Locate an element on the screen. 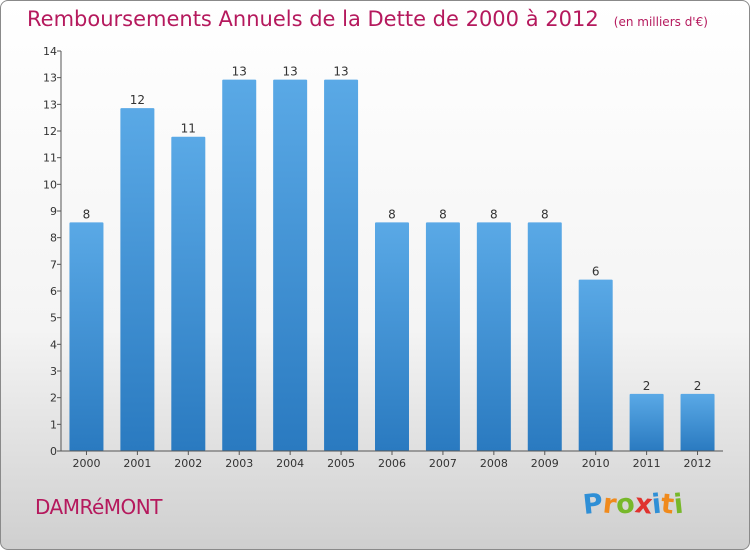  x-tick-label: 2004 is located at coordinates (290, 463).